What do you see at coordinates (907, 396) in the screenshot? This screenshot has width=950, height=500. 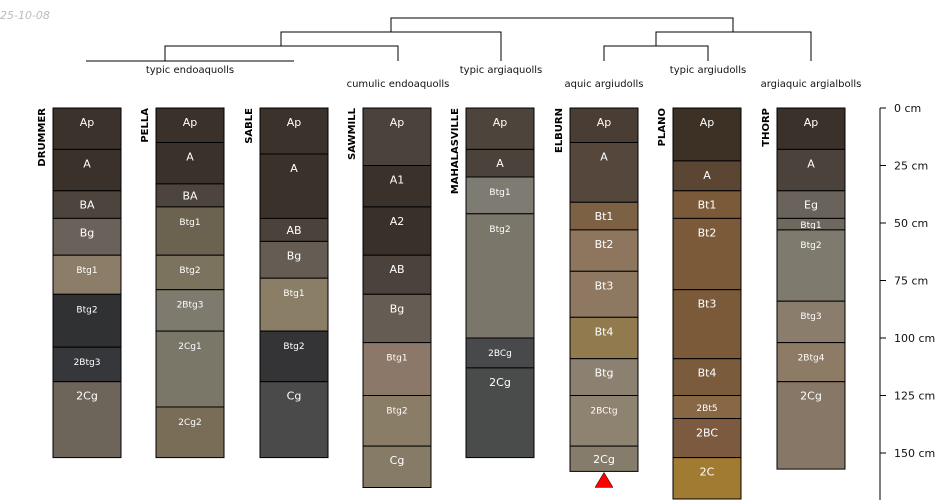 I see `depth-tick-125: 125 cm` at bounding box center [907, 396].